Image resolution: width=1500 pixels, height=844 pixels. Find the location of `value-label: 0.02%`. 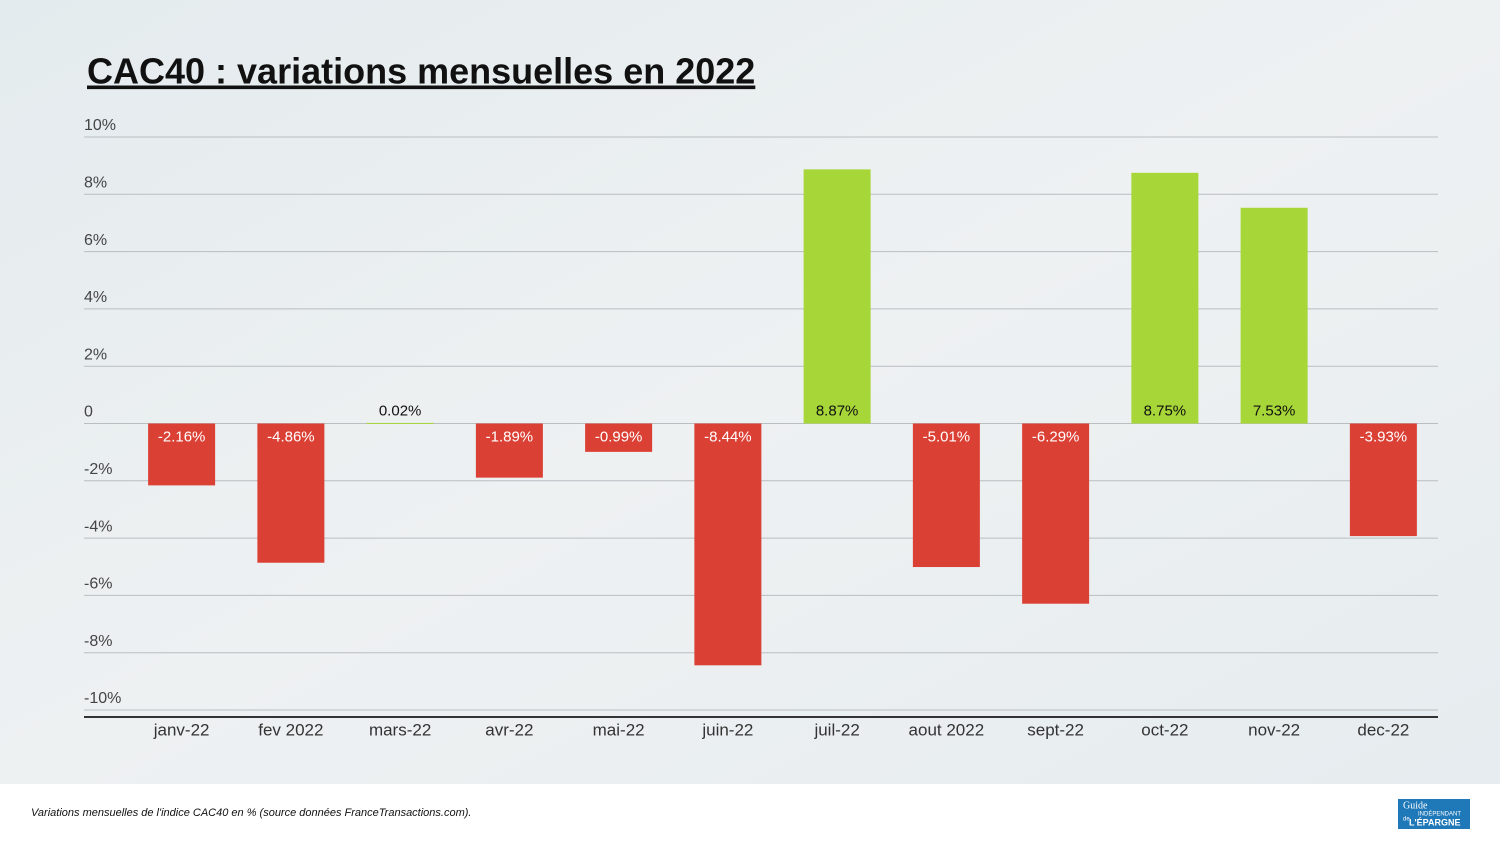

value-label: 0.02% is located at coordinates (400, 410).